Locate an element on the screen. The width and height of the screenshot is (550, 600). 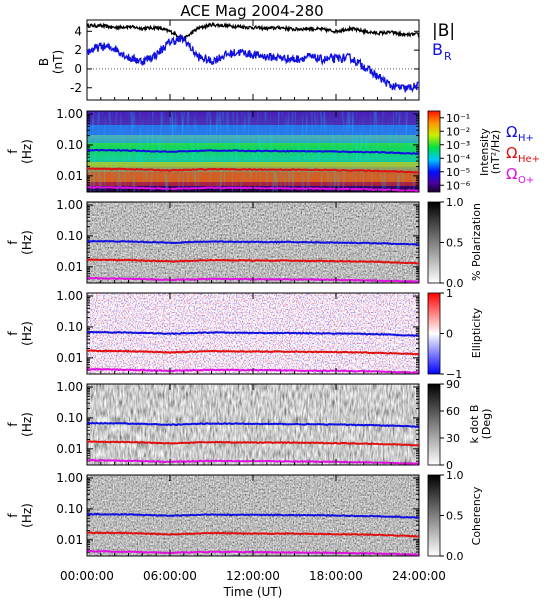
legend-btot: |B| is located at coordinates (443, 31).